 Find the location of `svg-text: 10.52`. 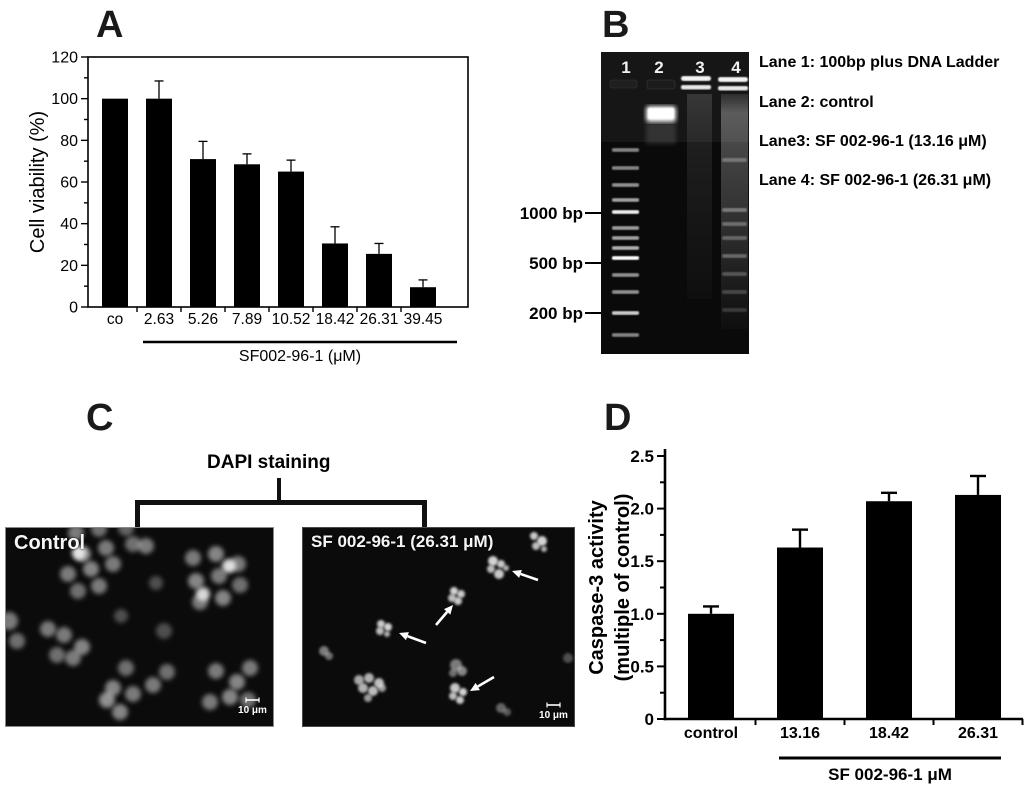

svg-text: 10.52 is located at coordinates (291, 319).